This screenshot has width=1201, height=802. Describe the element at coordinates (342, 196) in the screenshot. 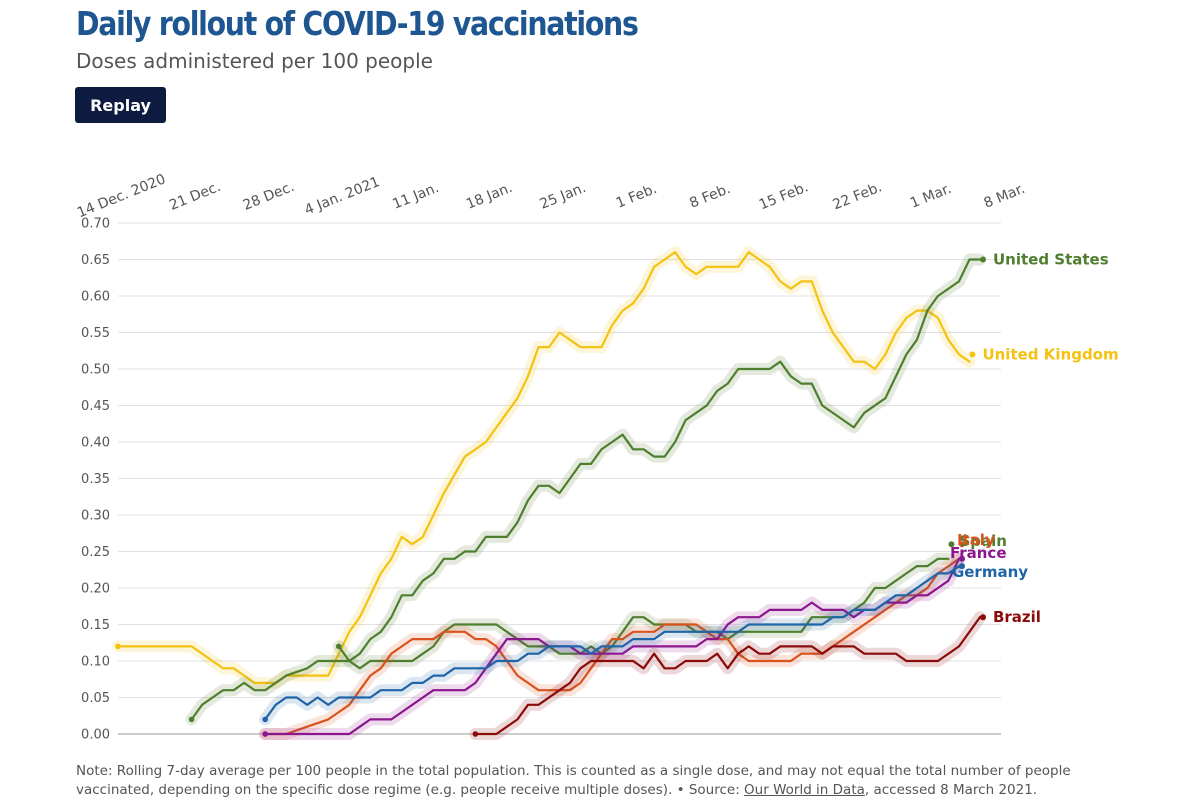

I see `x-tick-label: 4 Jan. 2021` at that location.